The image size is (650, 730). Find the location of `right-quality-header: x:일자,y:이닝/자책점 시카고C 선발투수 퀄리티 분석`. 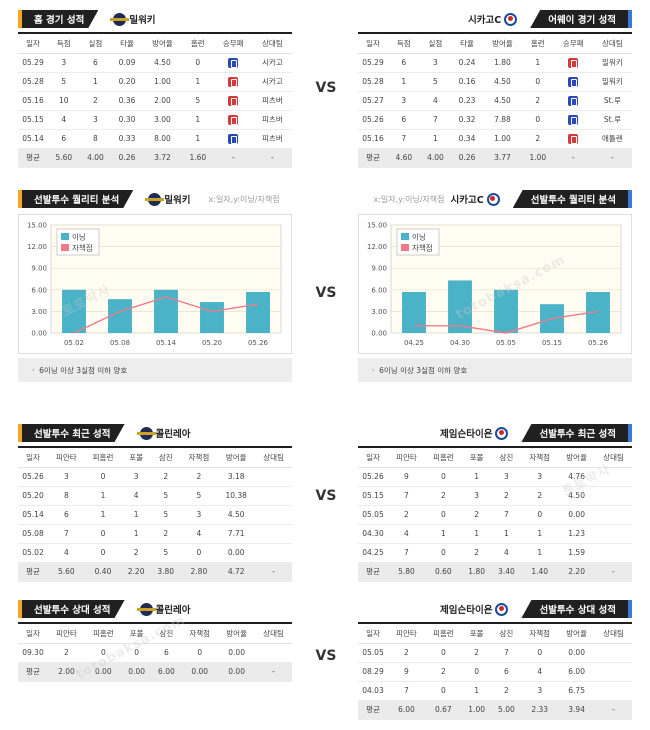

right-quality-header: x:일자,y:이닝/자책점 시카고C 선발투수 퀄리티 분석 is located at coordinates (495, 199).